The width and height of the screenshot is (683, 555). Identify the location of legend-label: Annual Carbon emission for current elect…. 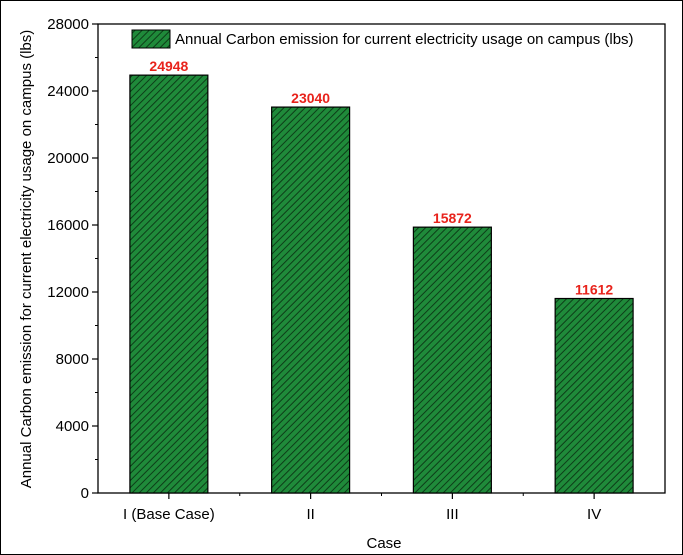
(404, 39).